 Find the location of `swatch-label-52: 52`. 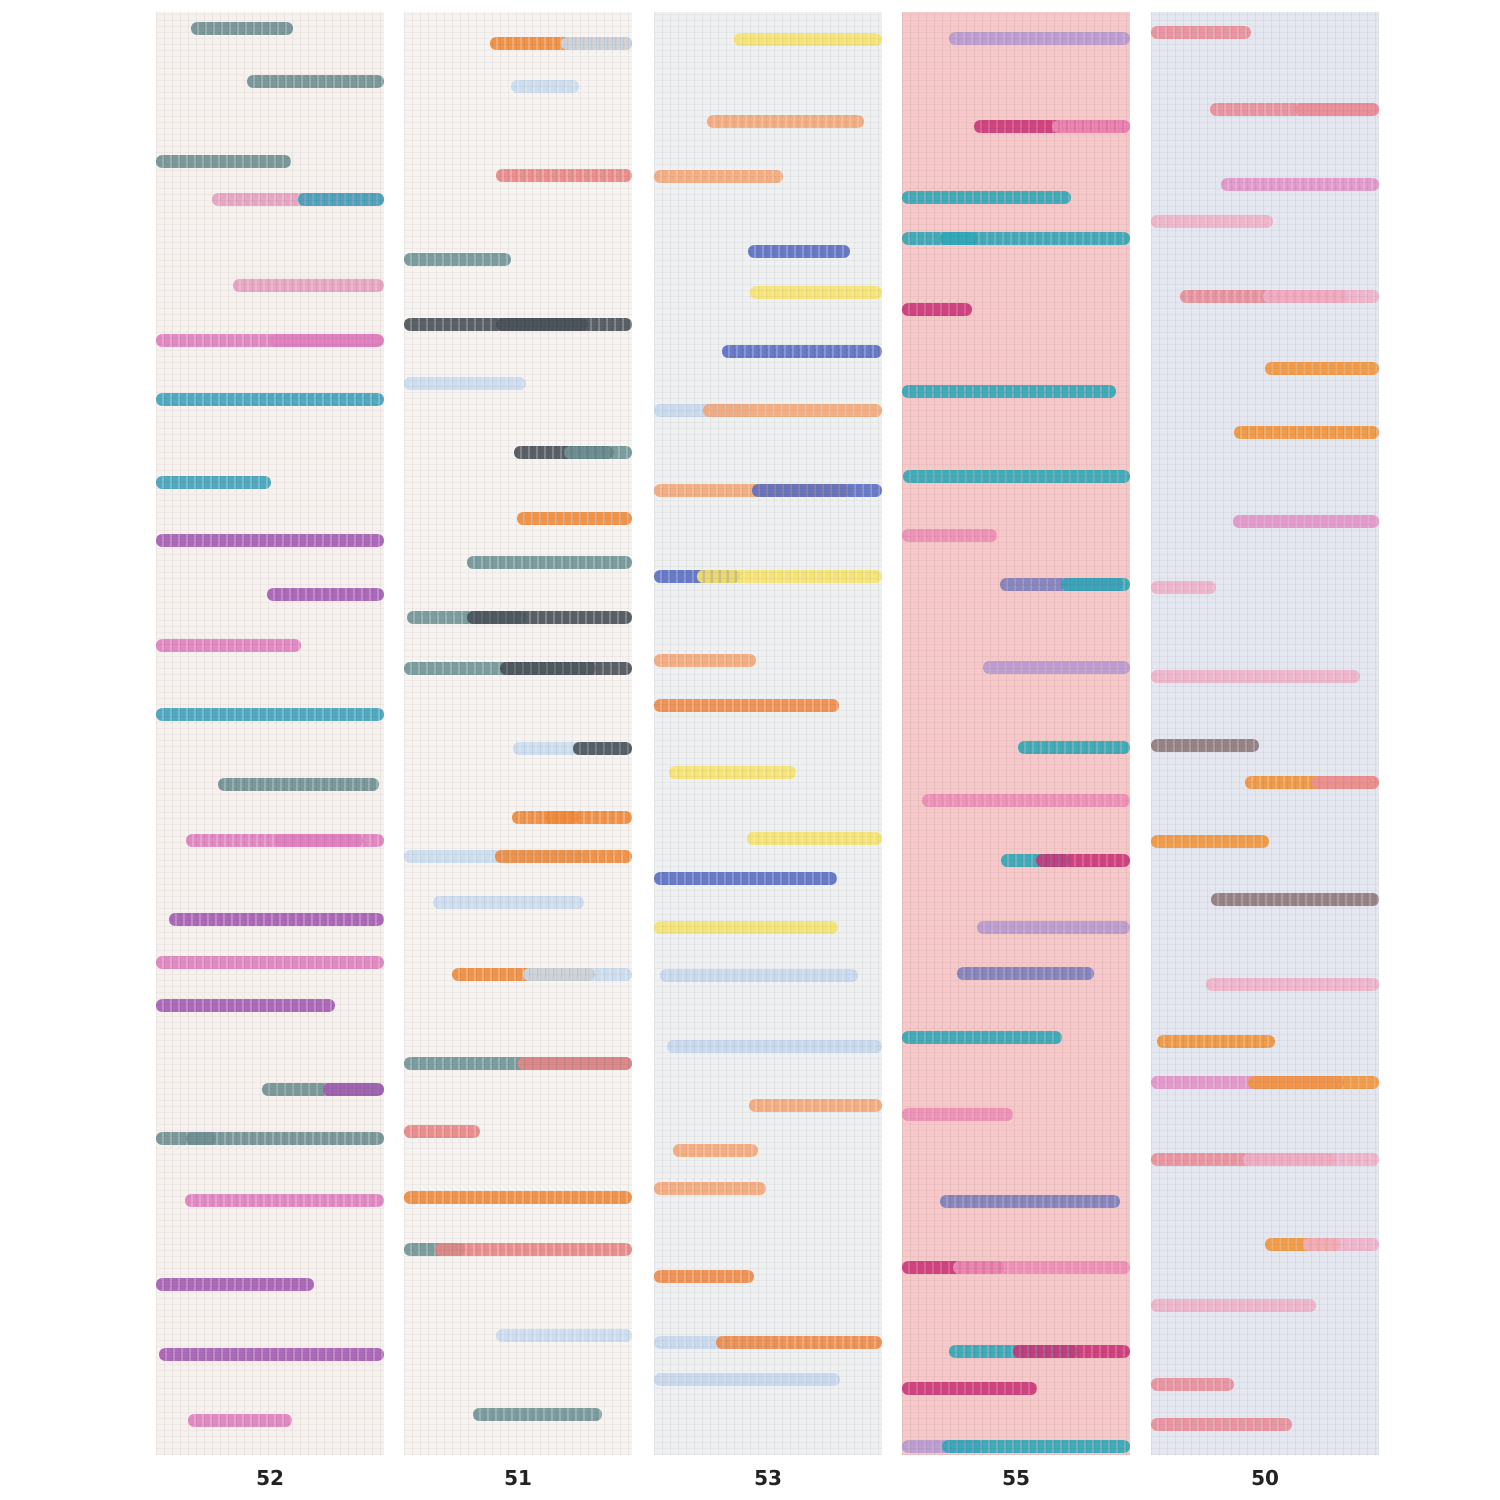

swatch-label-52: 52 is located at coordinates (270, 1478).